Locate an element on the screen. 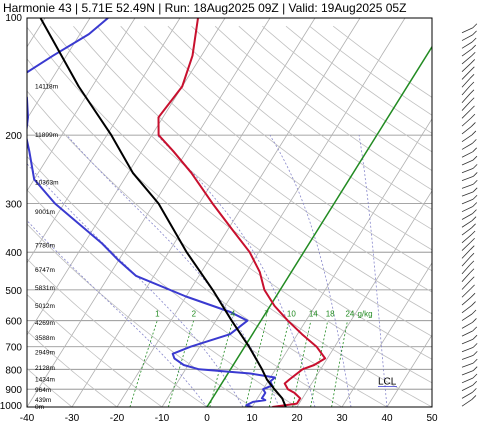  pressure-tick-label: 200 is located at coordinates (13, 136).